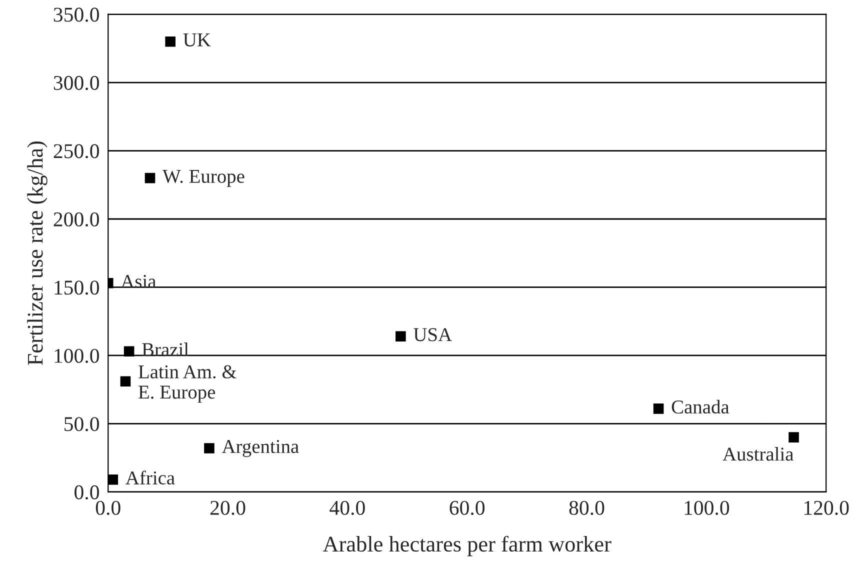  I want to click on annotation: Brazil, so click(165, 349).